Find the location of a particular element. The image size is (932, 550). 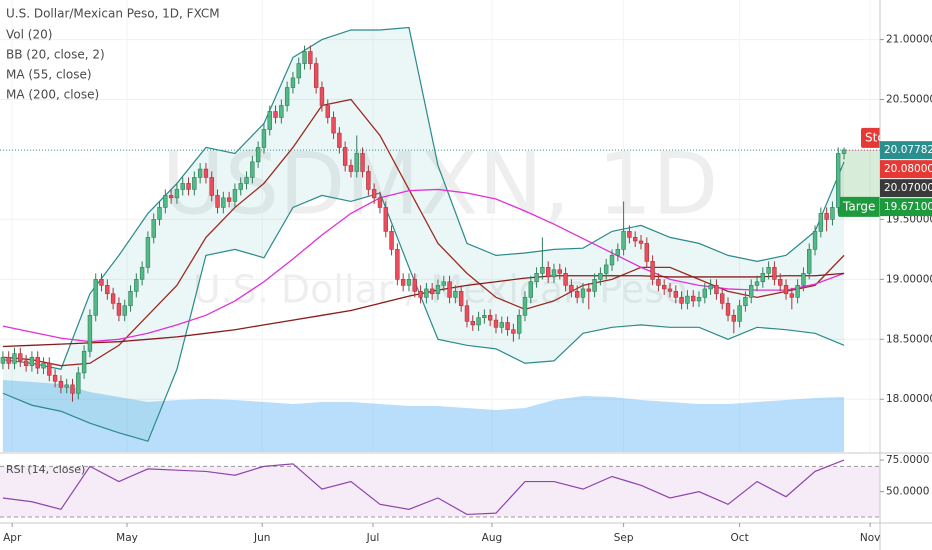

price-label: 20.08000 is located at coordinates (908, 169).